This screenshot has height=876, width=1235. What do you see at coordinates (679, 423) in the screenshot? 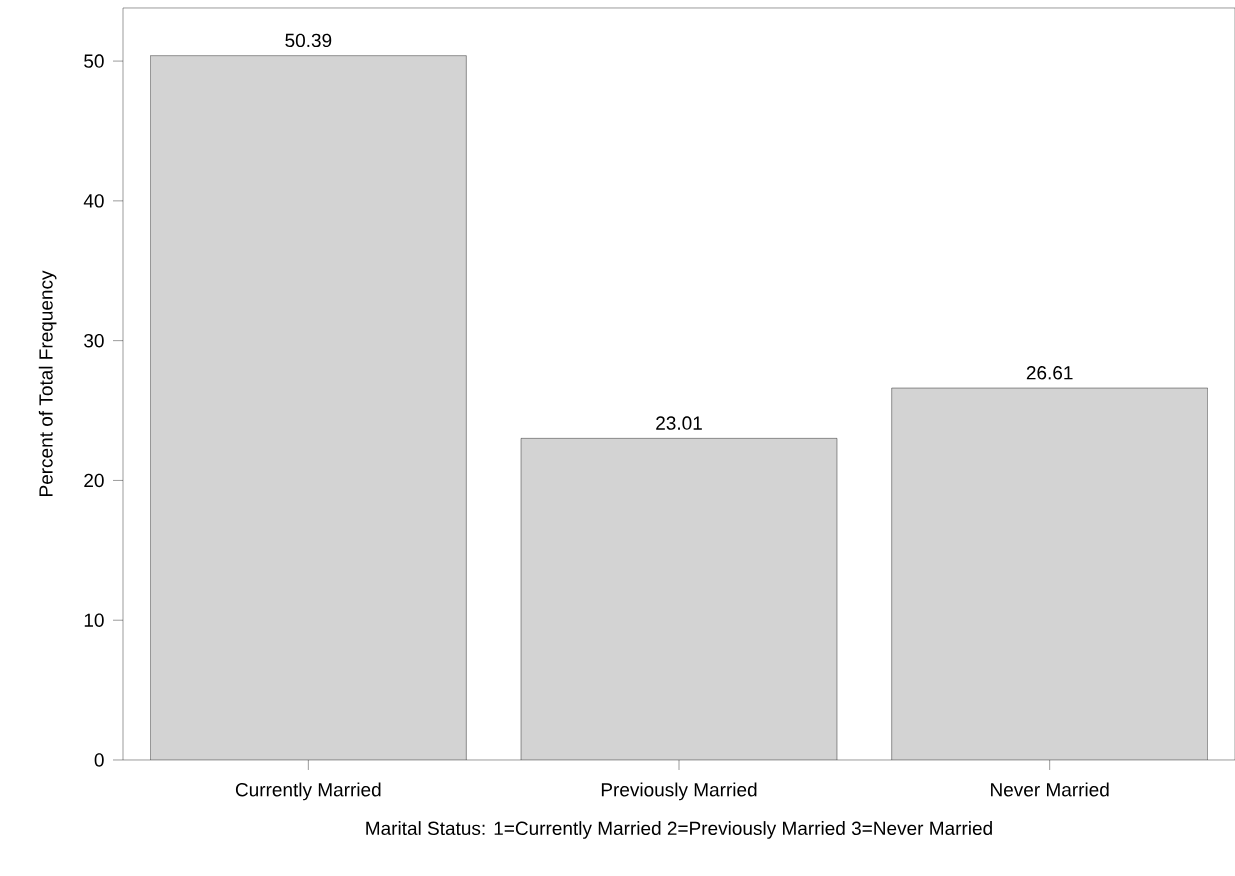
I see `data-label: 23.01` at bounding box center [679, 423].